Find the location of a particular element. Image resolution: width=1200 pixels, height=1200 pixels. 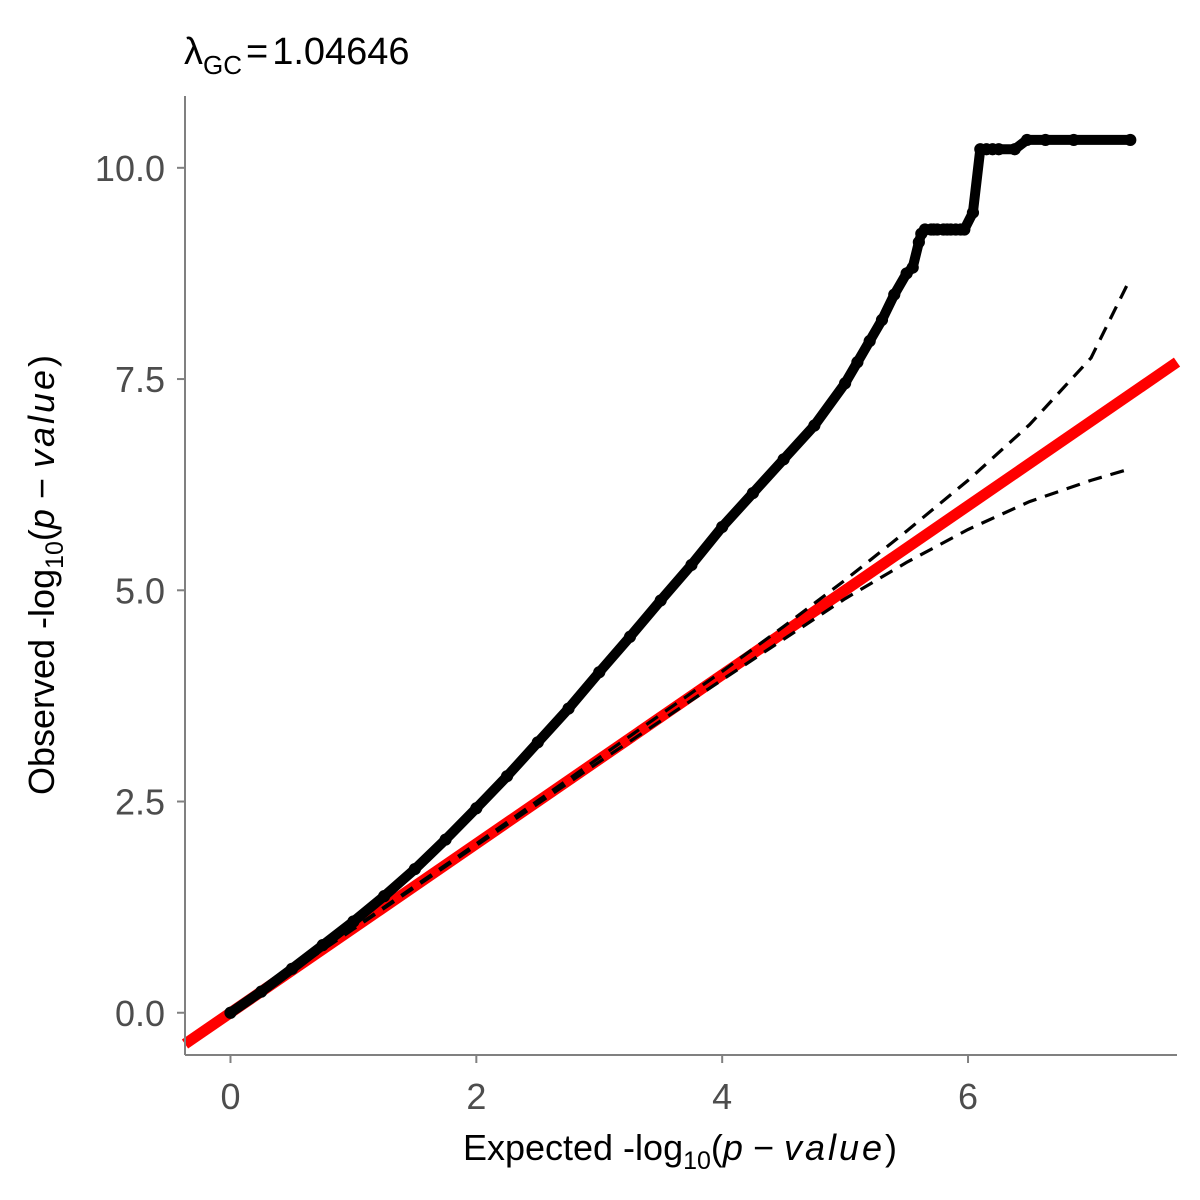

y-tick-label: 5.0 is located at coordinates (140, 590).